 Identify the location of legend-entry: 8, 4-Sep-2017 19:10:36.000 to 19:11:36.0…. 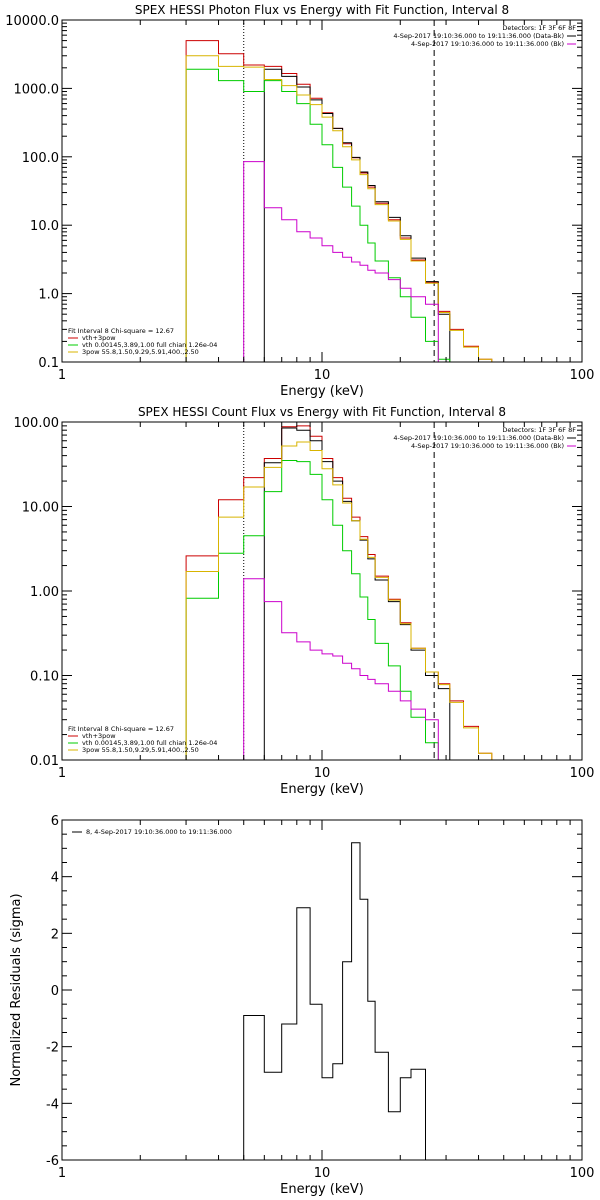
(159, 832).